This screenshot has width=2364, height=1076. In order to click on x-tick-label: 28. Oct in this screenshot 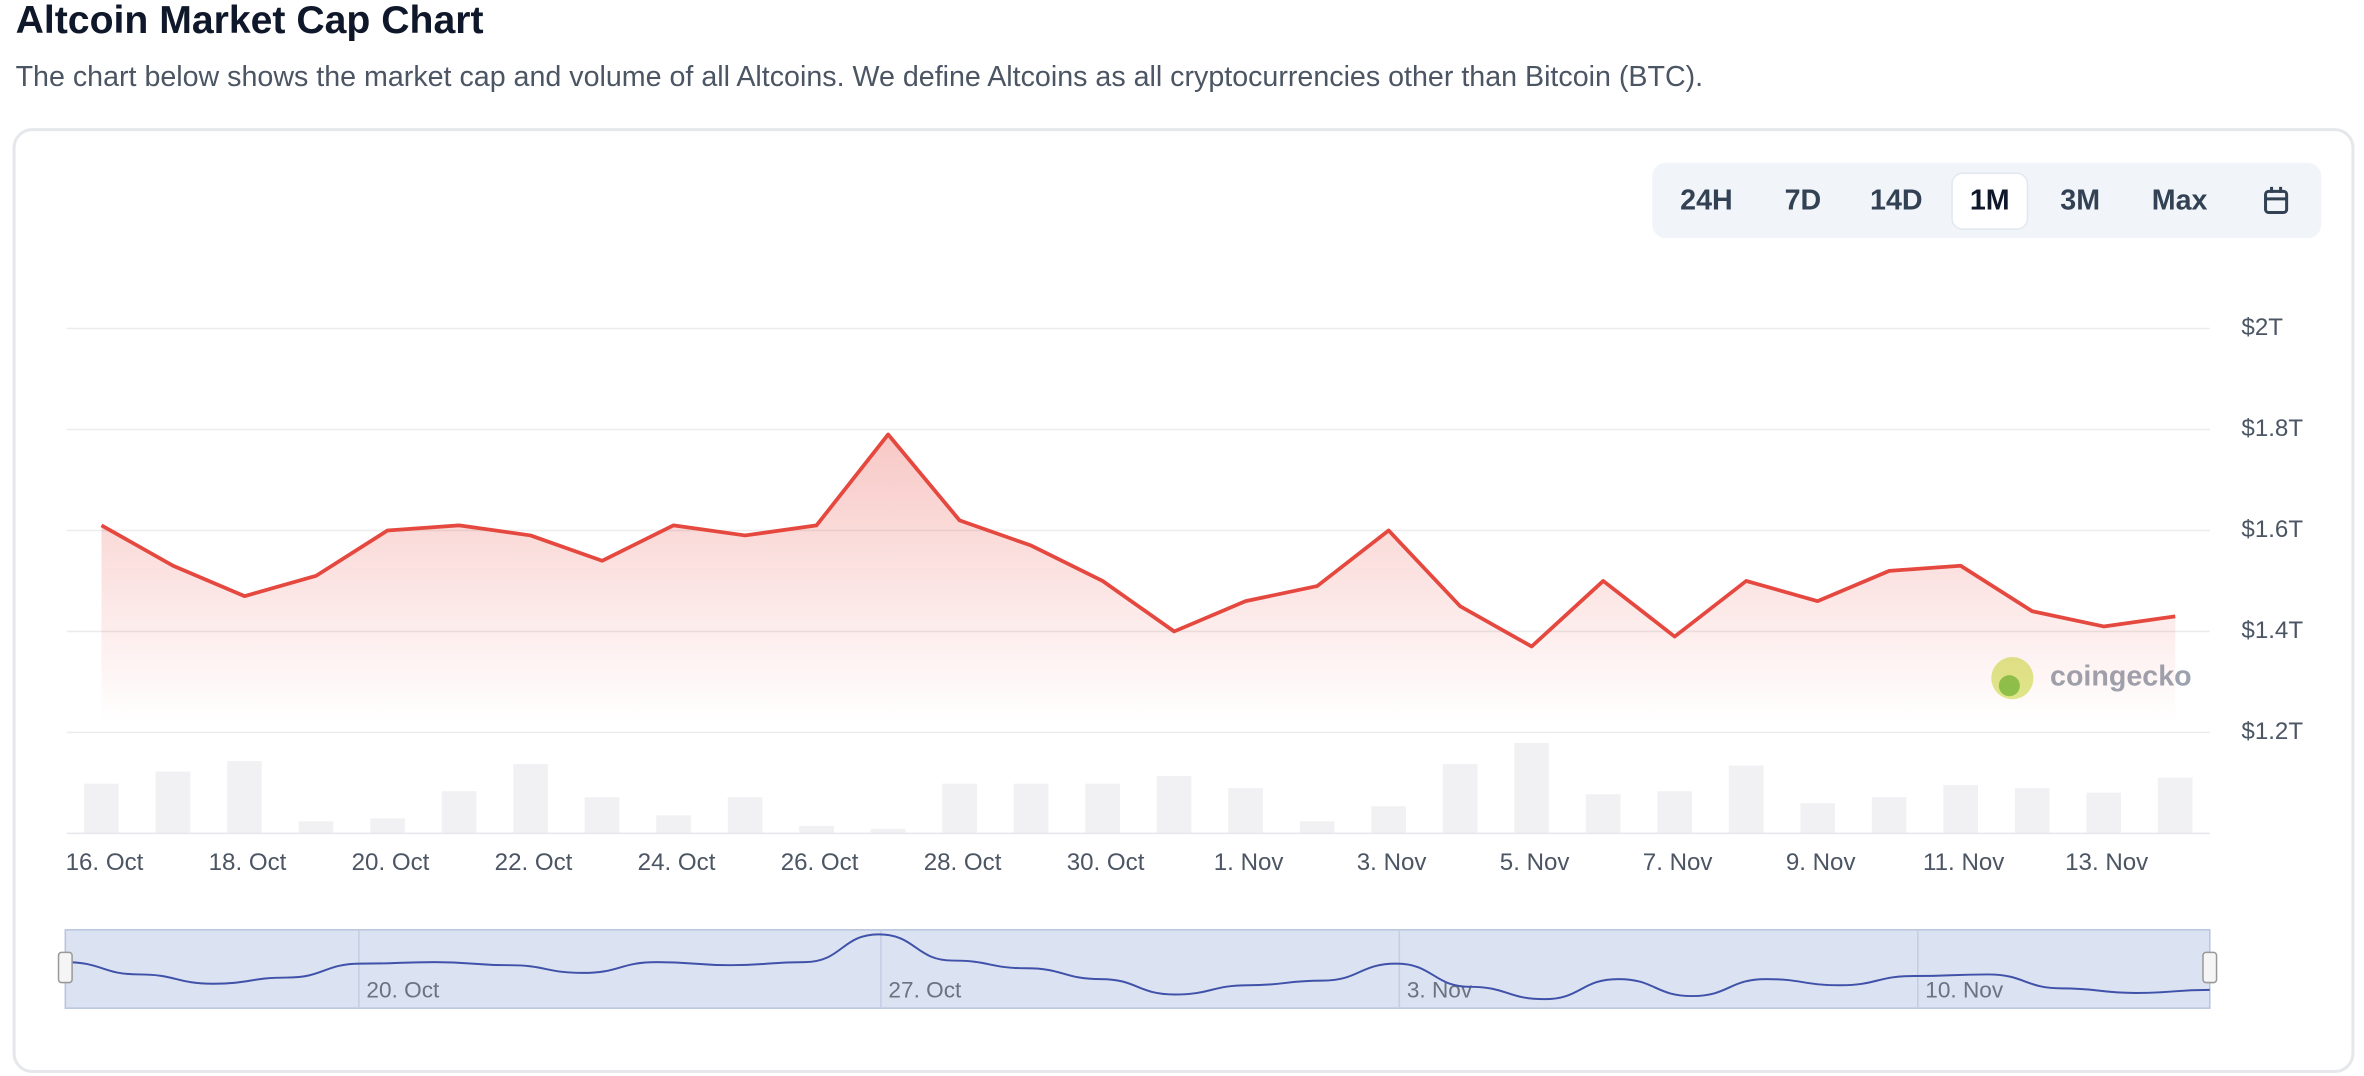, I will do `click(963, 862)`.